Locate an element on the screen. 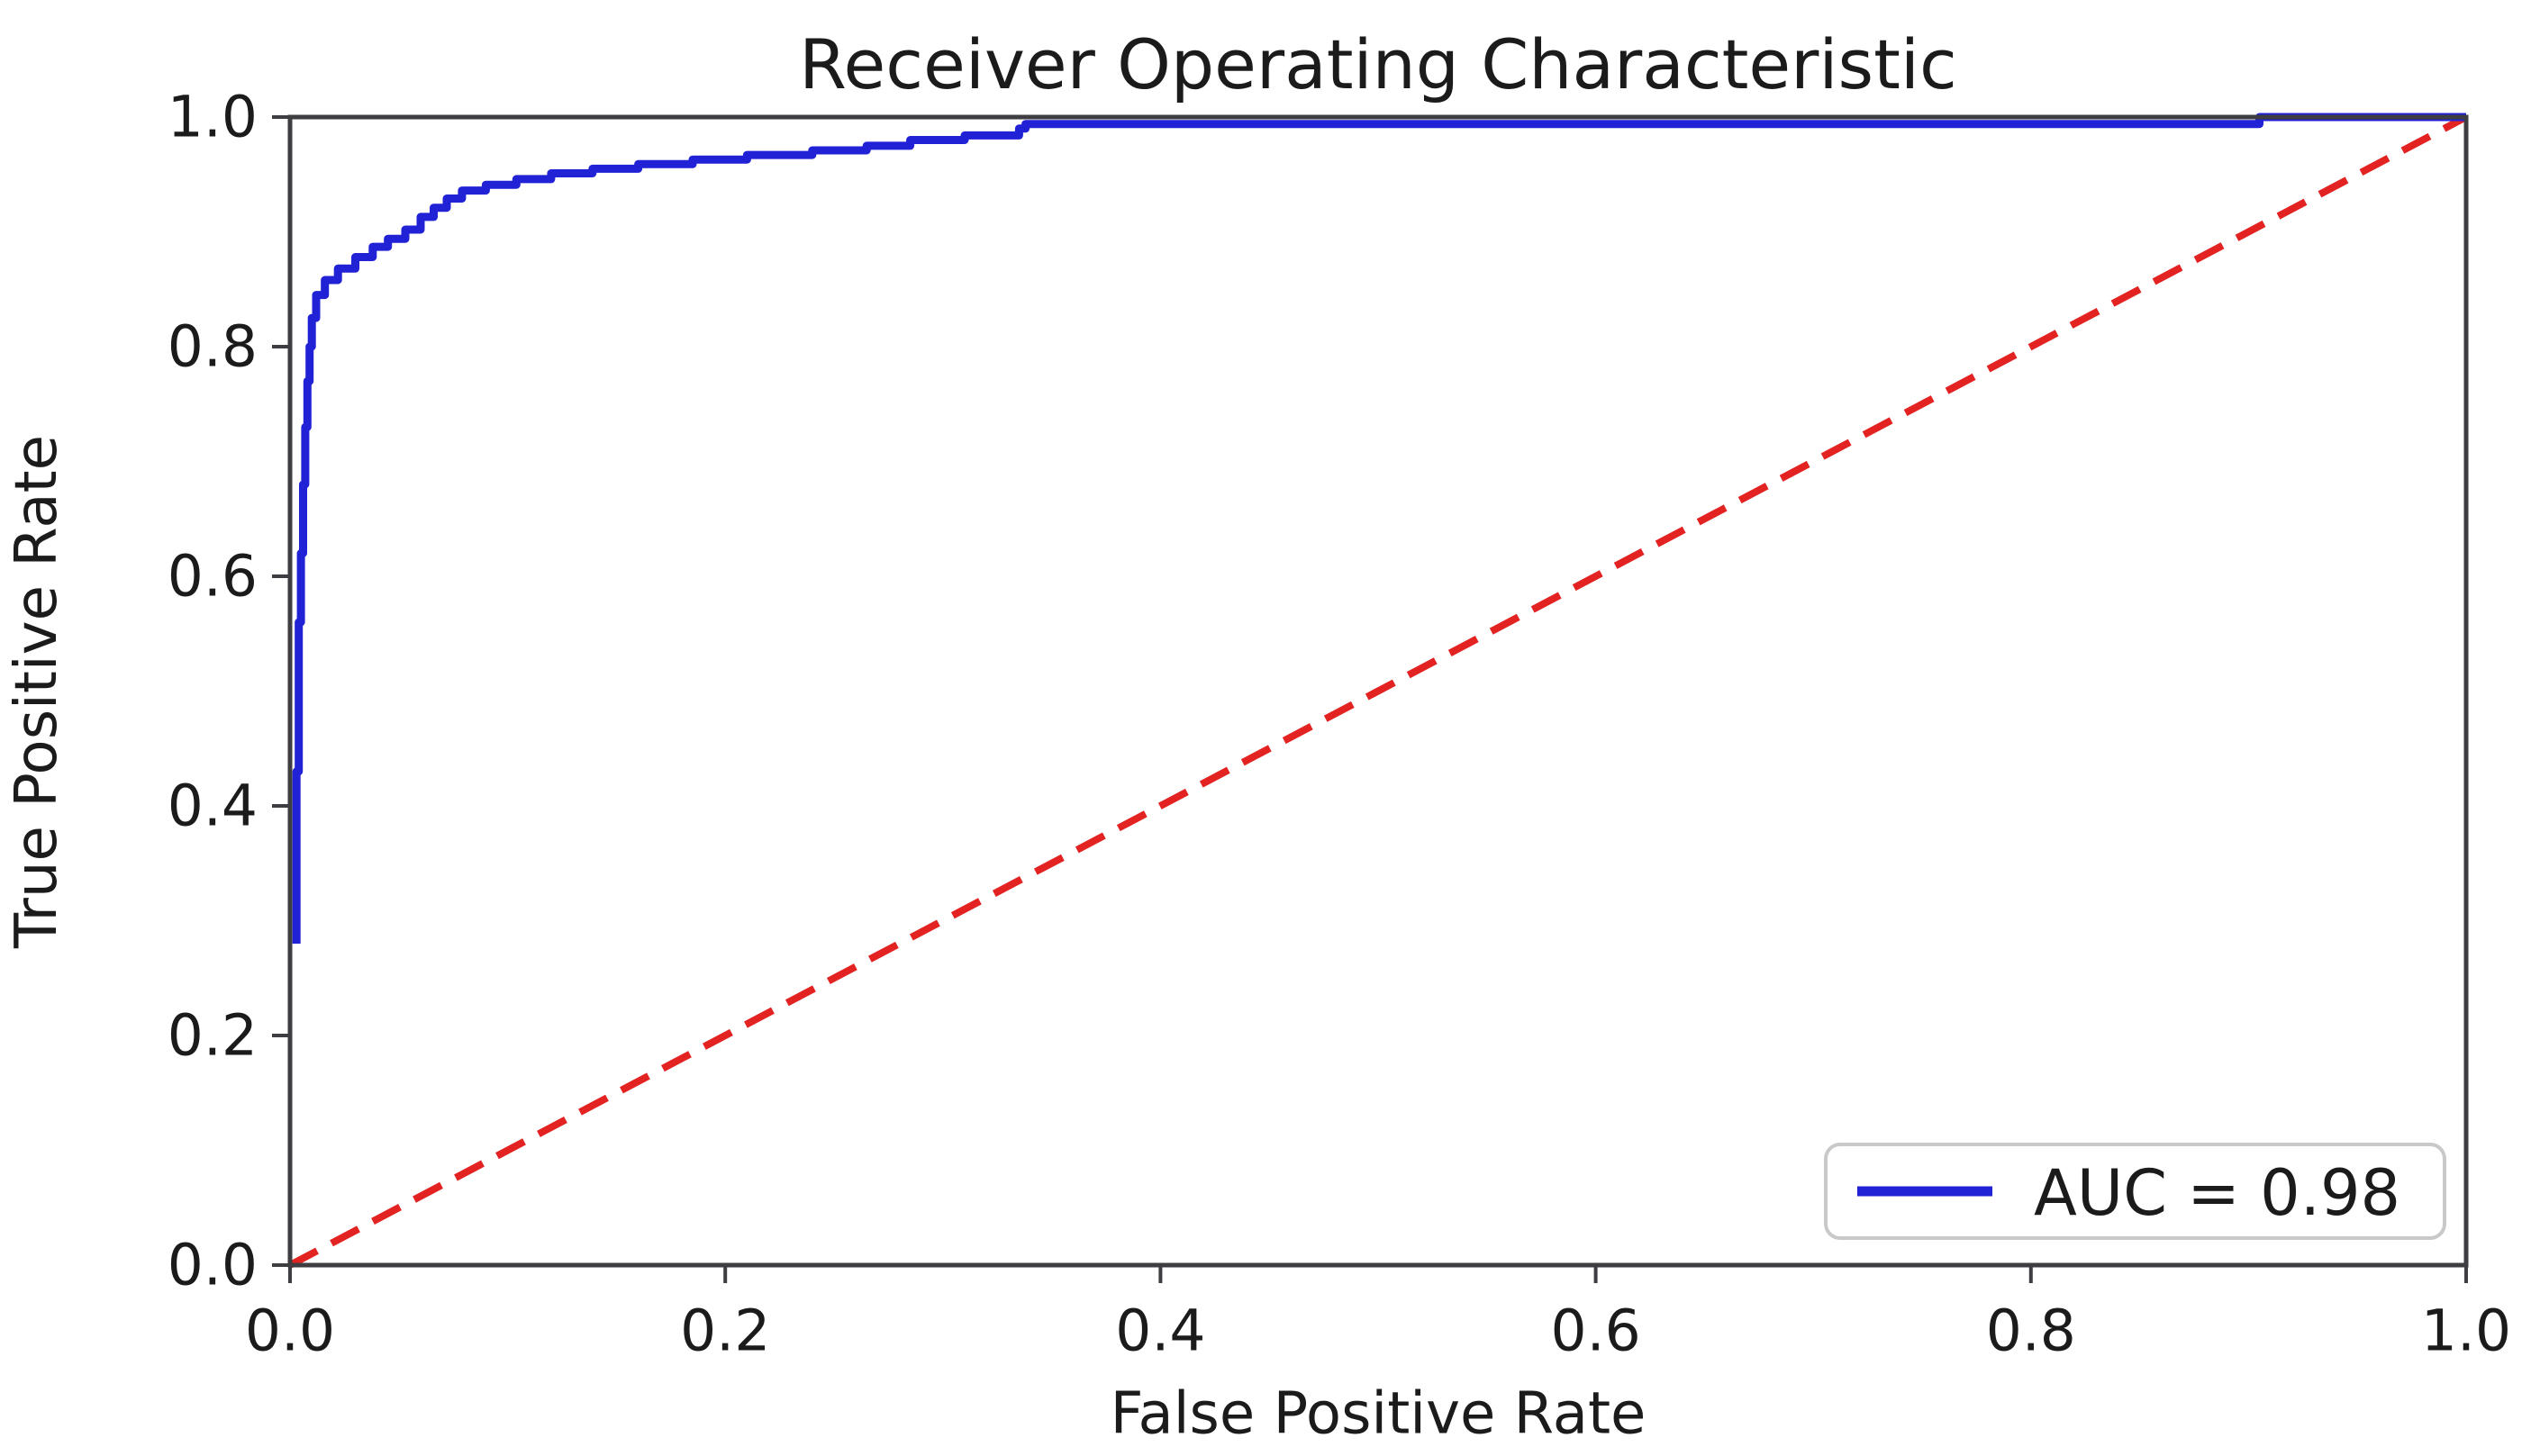 This screenshot has width=2540, height=1456. x-tick-label: 0.8 is located at coordinates (2031, 1330).